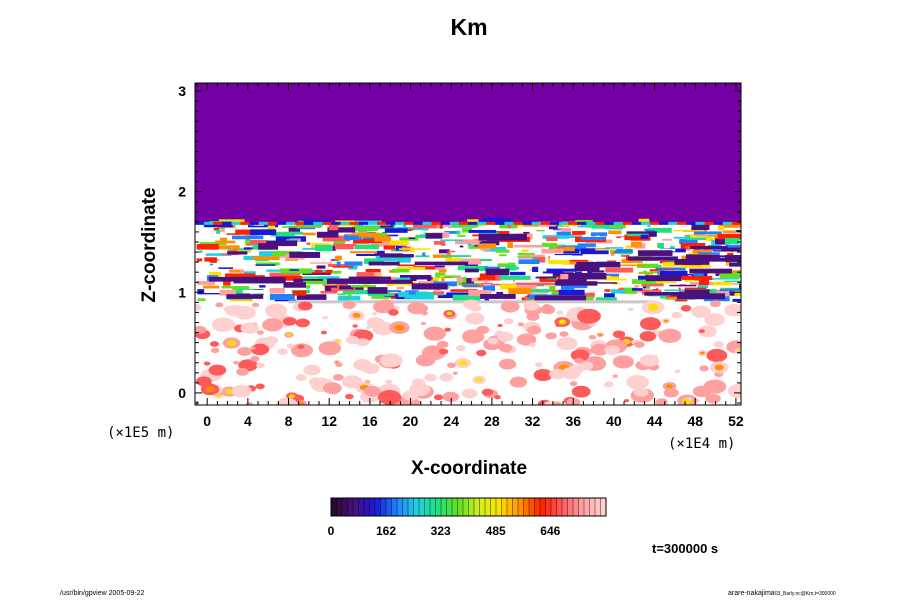 The image size is (900, 600). What do you see at coordinates (782, 593) in the screenshot?
I see `footer-source: arare-nakajima03_Barly.nc@Km,t=300000` at bounding box center [782, 593].